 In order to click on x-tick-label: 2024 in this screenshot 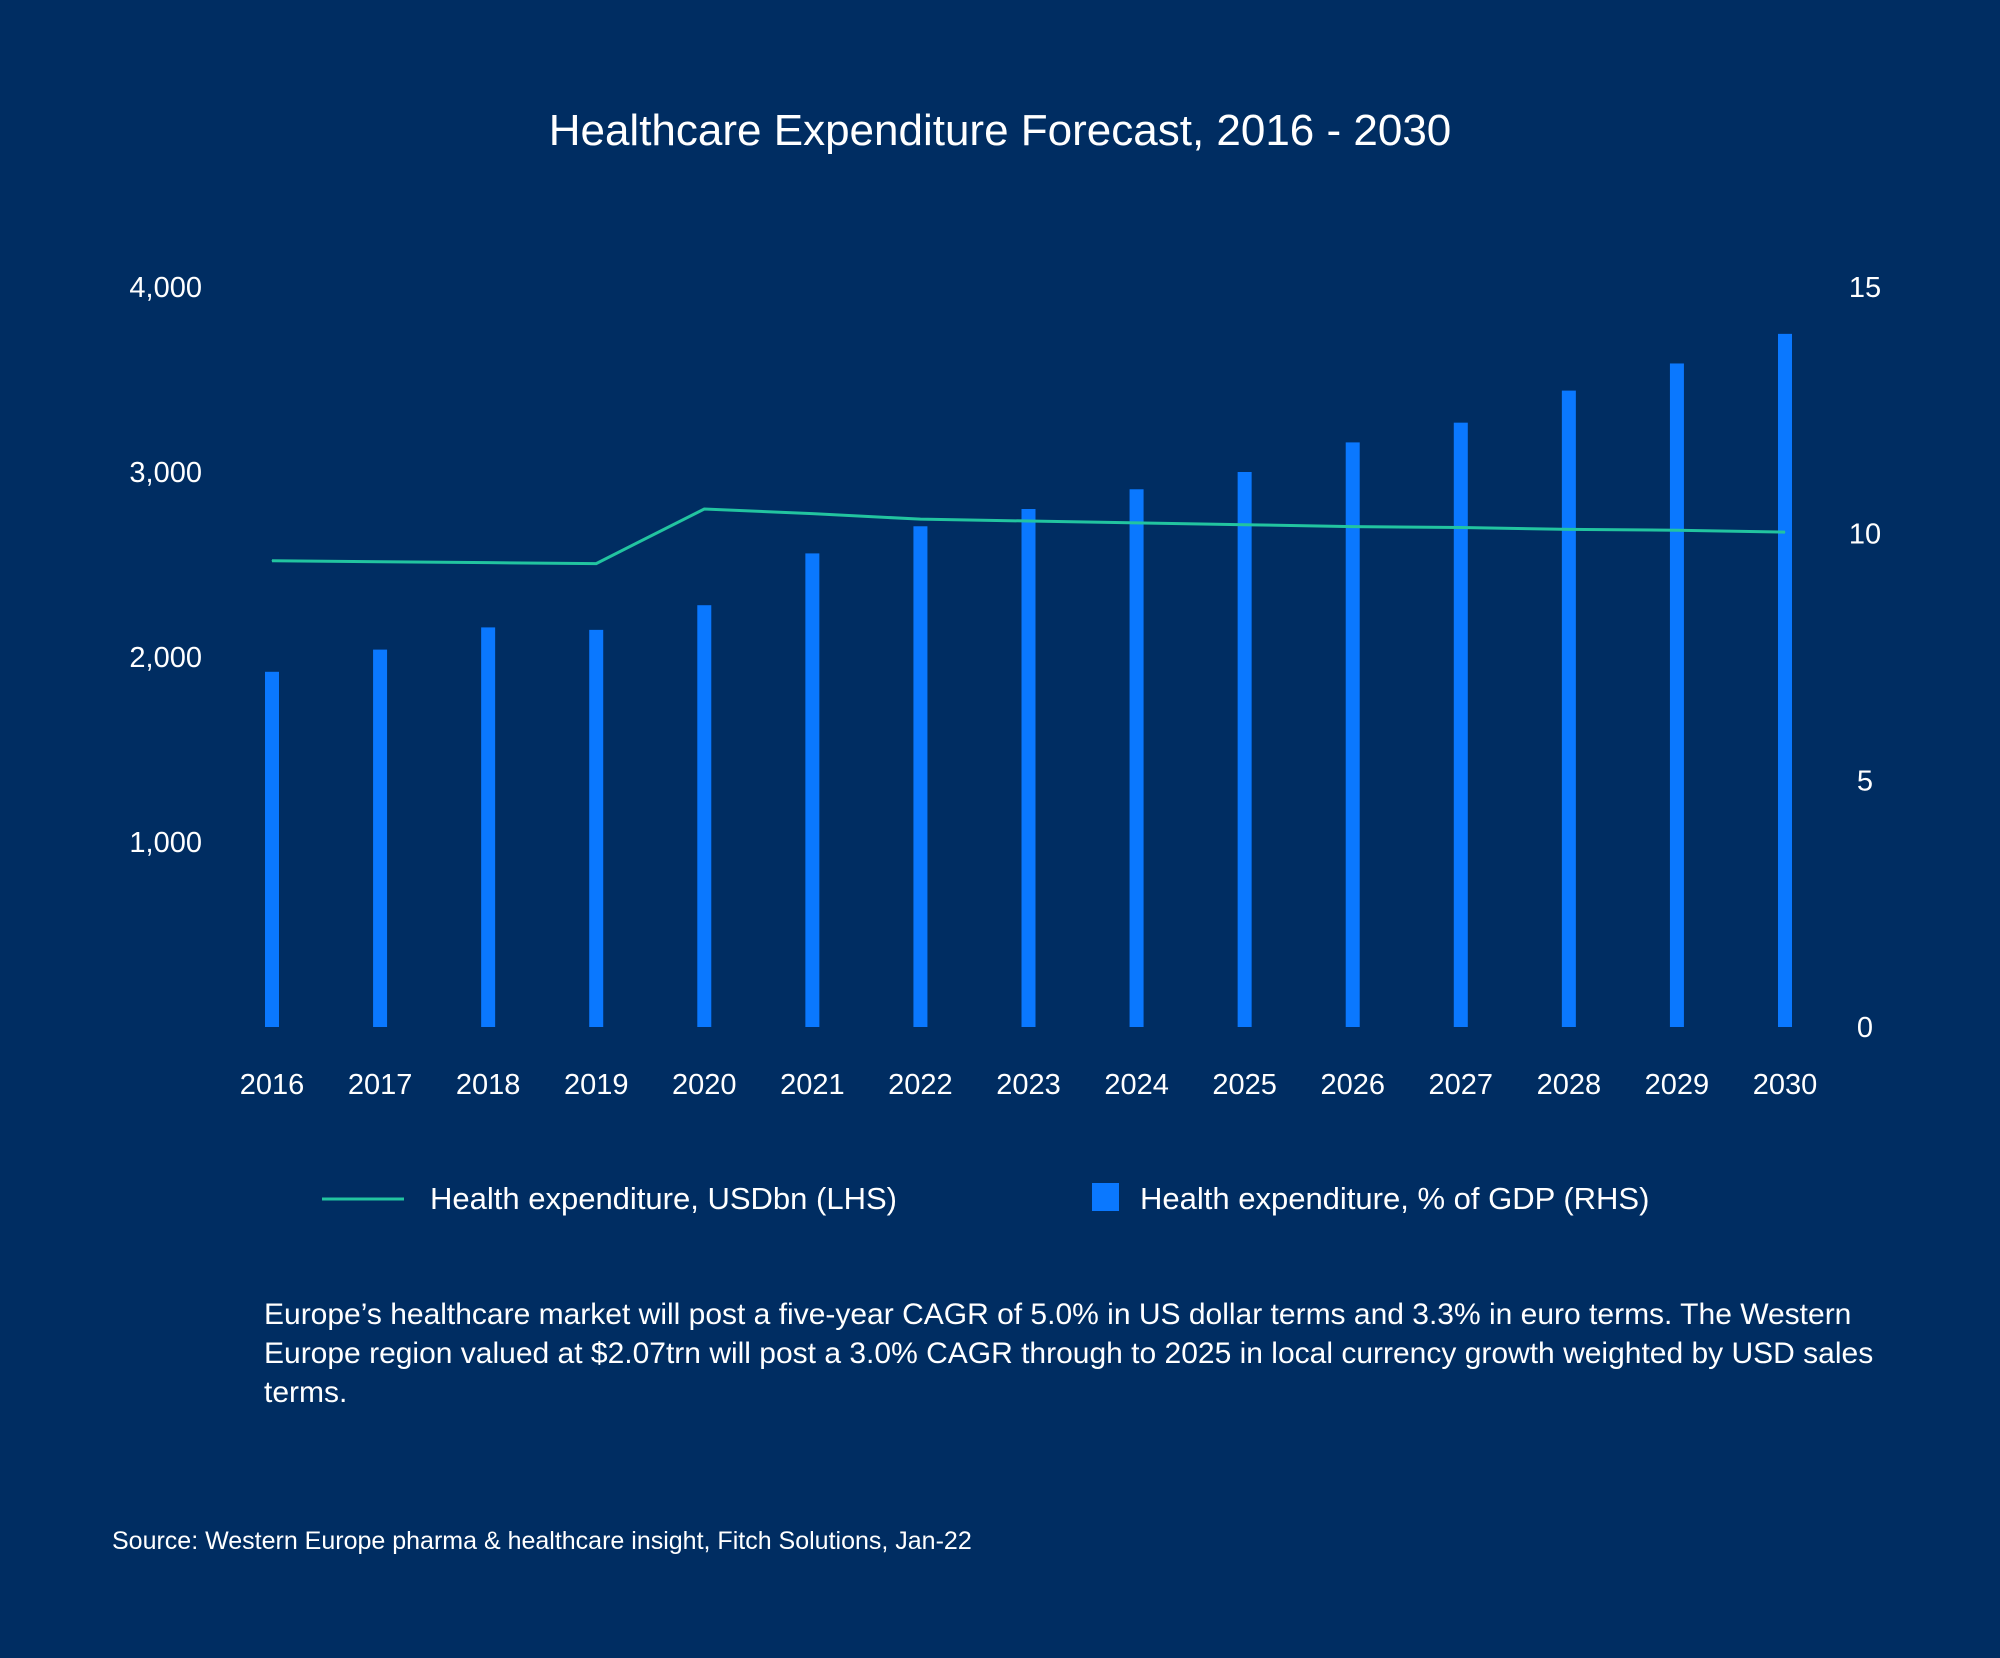, I will do `click(1136, 1085)`.